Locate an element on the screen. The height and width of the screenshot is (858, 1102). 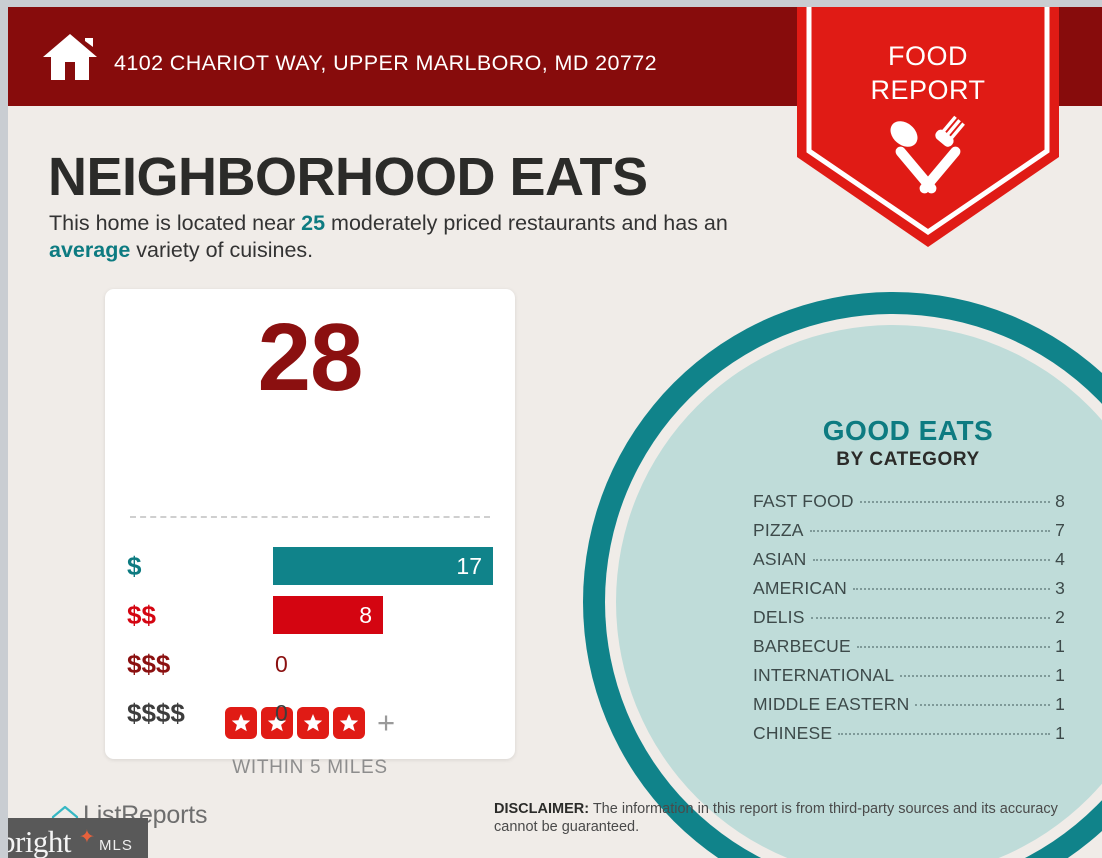
chart-row: $$ 8 is located at coordinates (310, 617).